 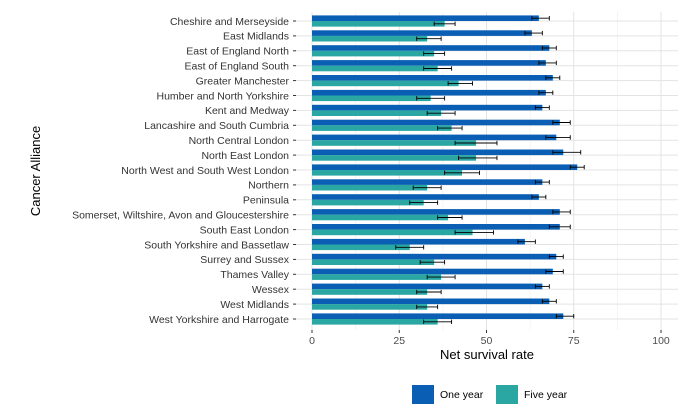 What do you see at coordinates (239, 141) in the screenshot?
I see `category-label: North Central London` at bounding box center [239, 141].